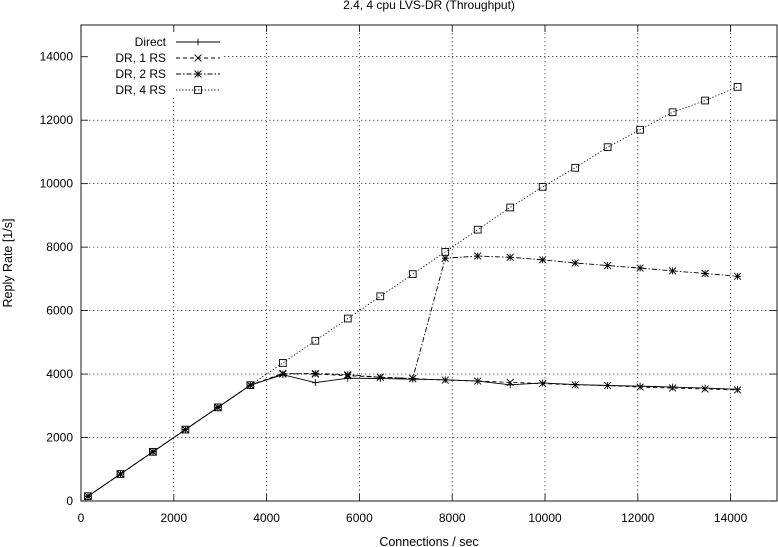  Describe the element at coordinates (57, 57) in the screenshot. I see `y-tick-label: 14000` at that location.